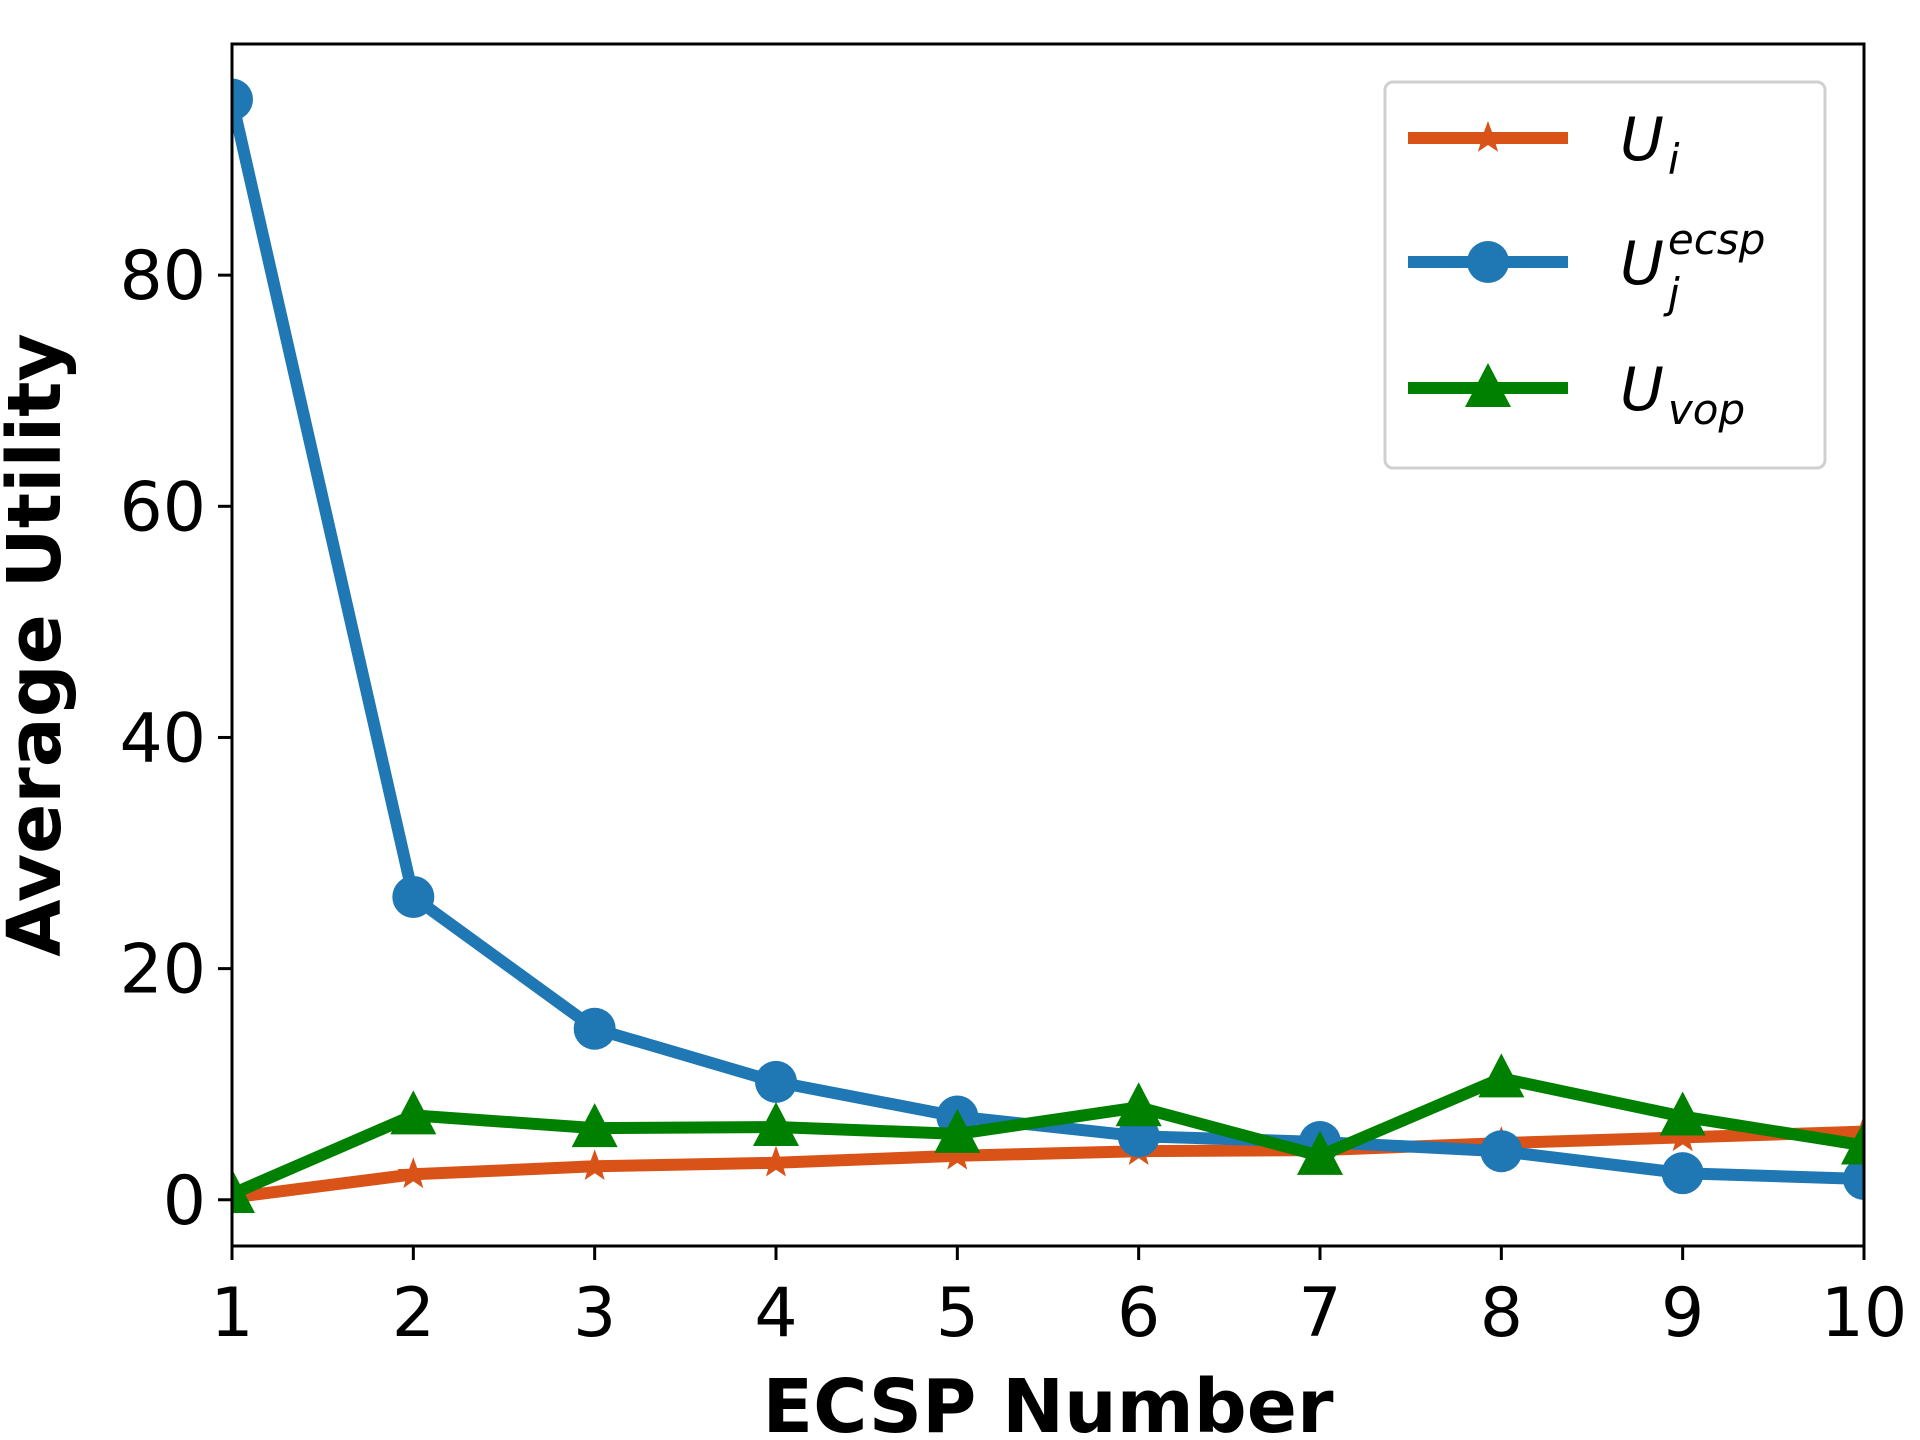  I want to click on series-line-uvop, so click(1048, 1136).